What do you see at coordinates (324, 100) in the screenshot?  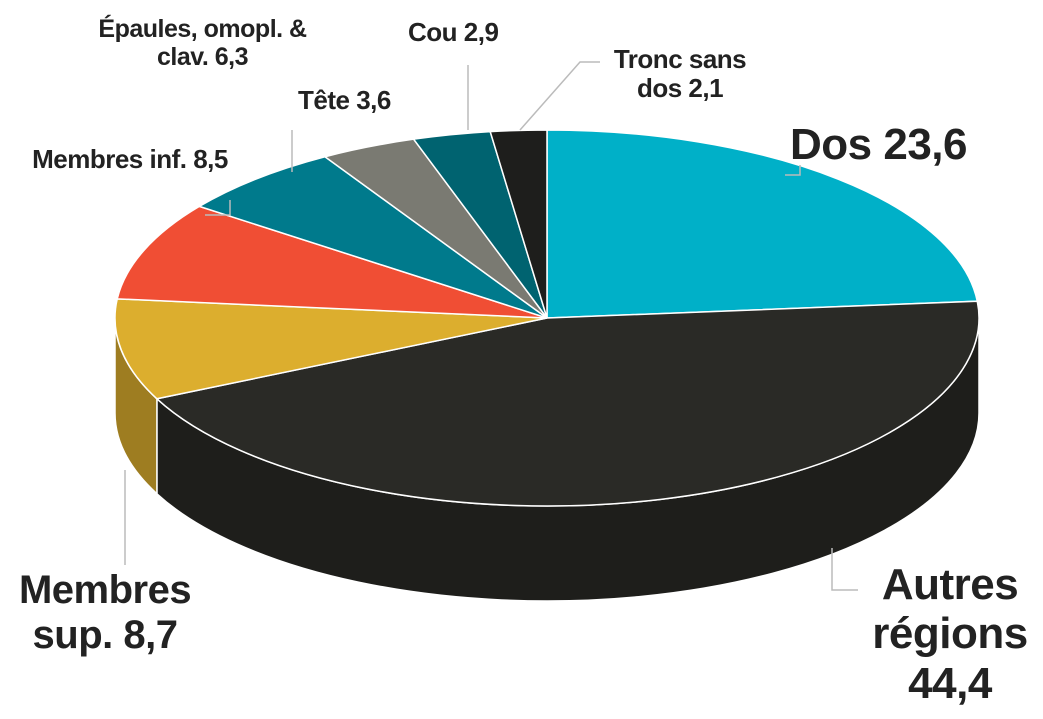 I see `category-name: Tête` at bounding box center [324, 100].